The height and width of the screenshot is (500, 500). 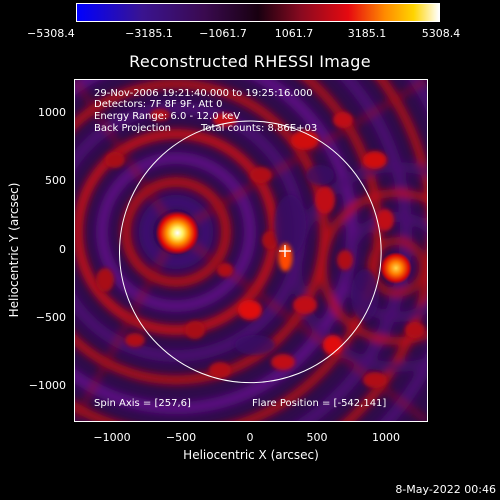 I want to click on info-time-range: 29-Nov-2006 19:21:40.000 to 19:25:16.000, so click(x=203, y=93).